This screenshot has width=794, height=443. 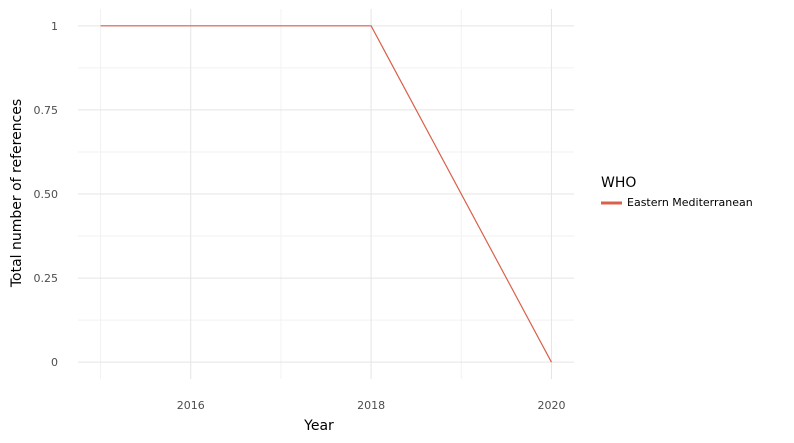 What do you see at coordinates (191, 405) in the screenshot?
I see `x-tick-label: 2016` at bounding box center [191, 405].